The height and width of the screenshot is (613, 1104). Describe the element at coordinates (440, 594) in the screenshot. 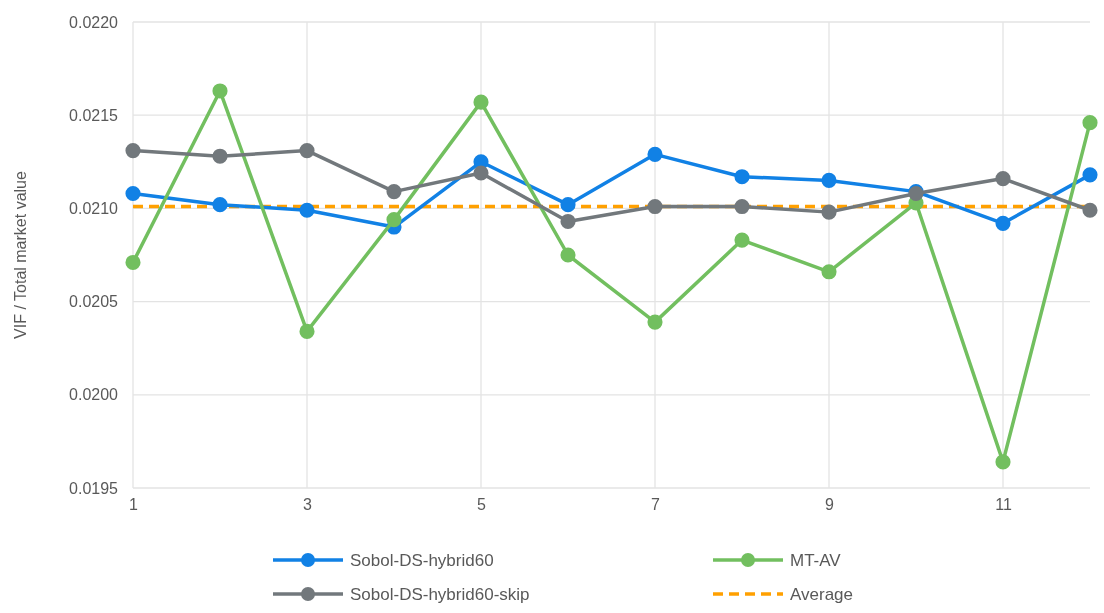

I see `legend-label: Sobol-DS-hybrid60-skip` at that location.